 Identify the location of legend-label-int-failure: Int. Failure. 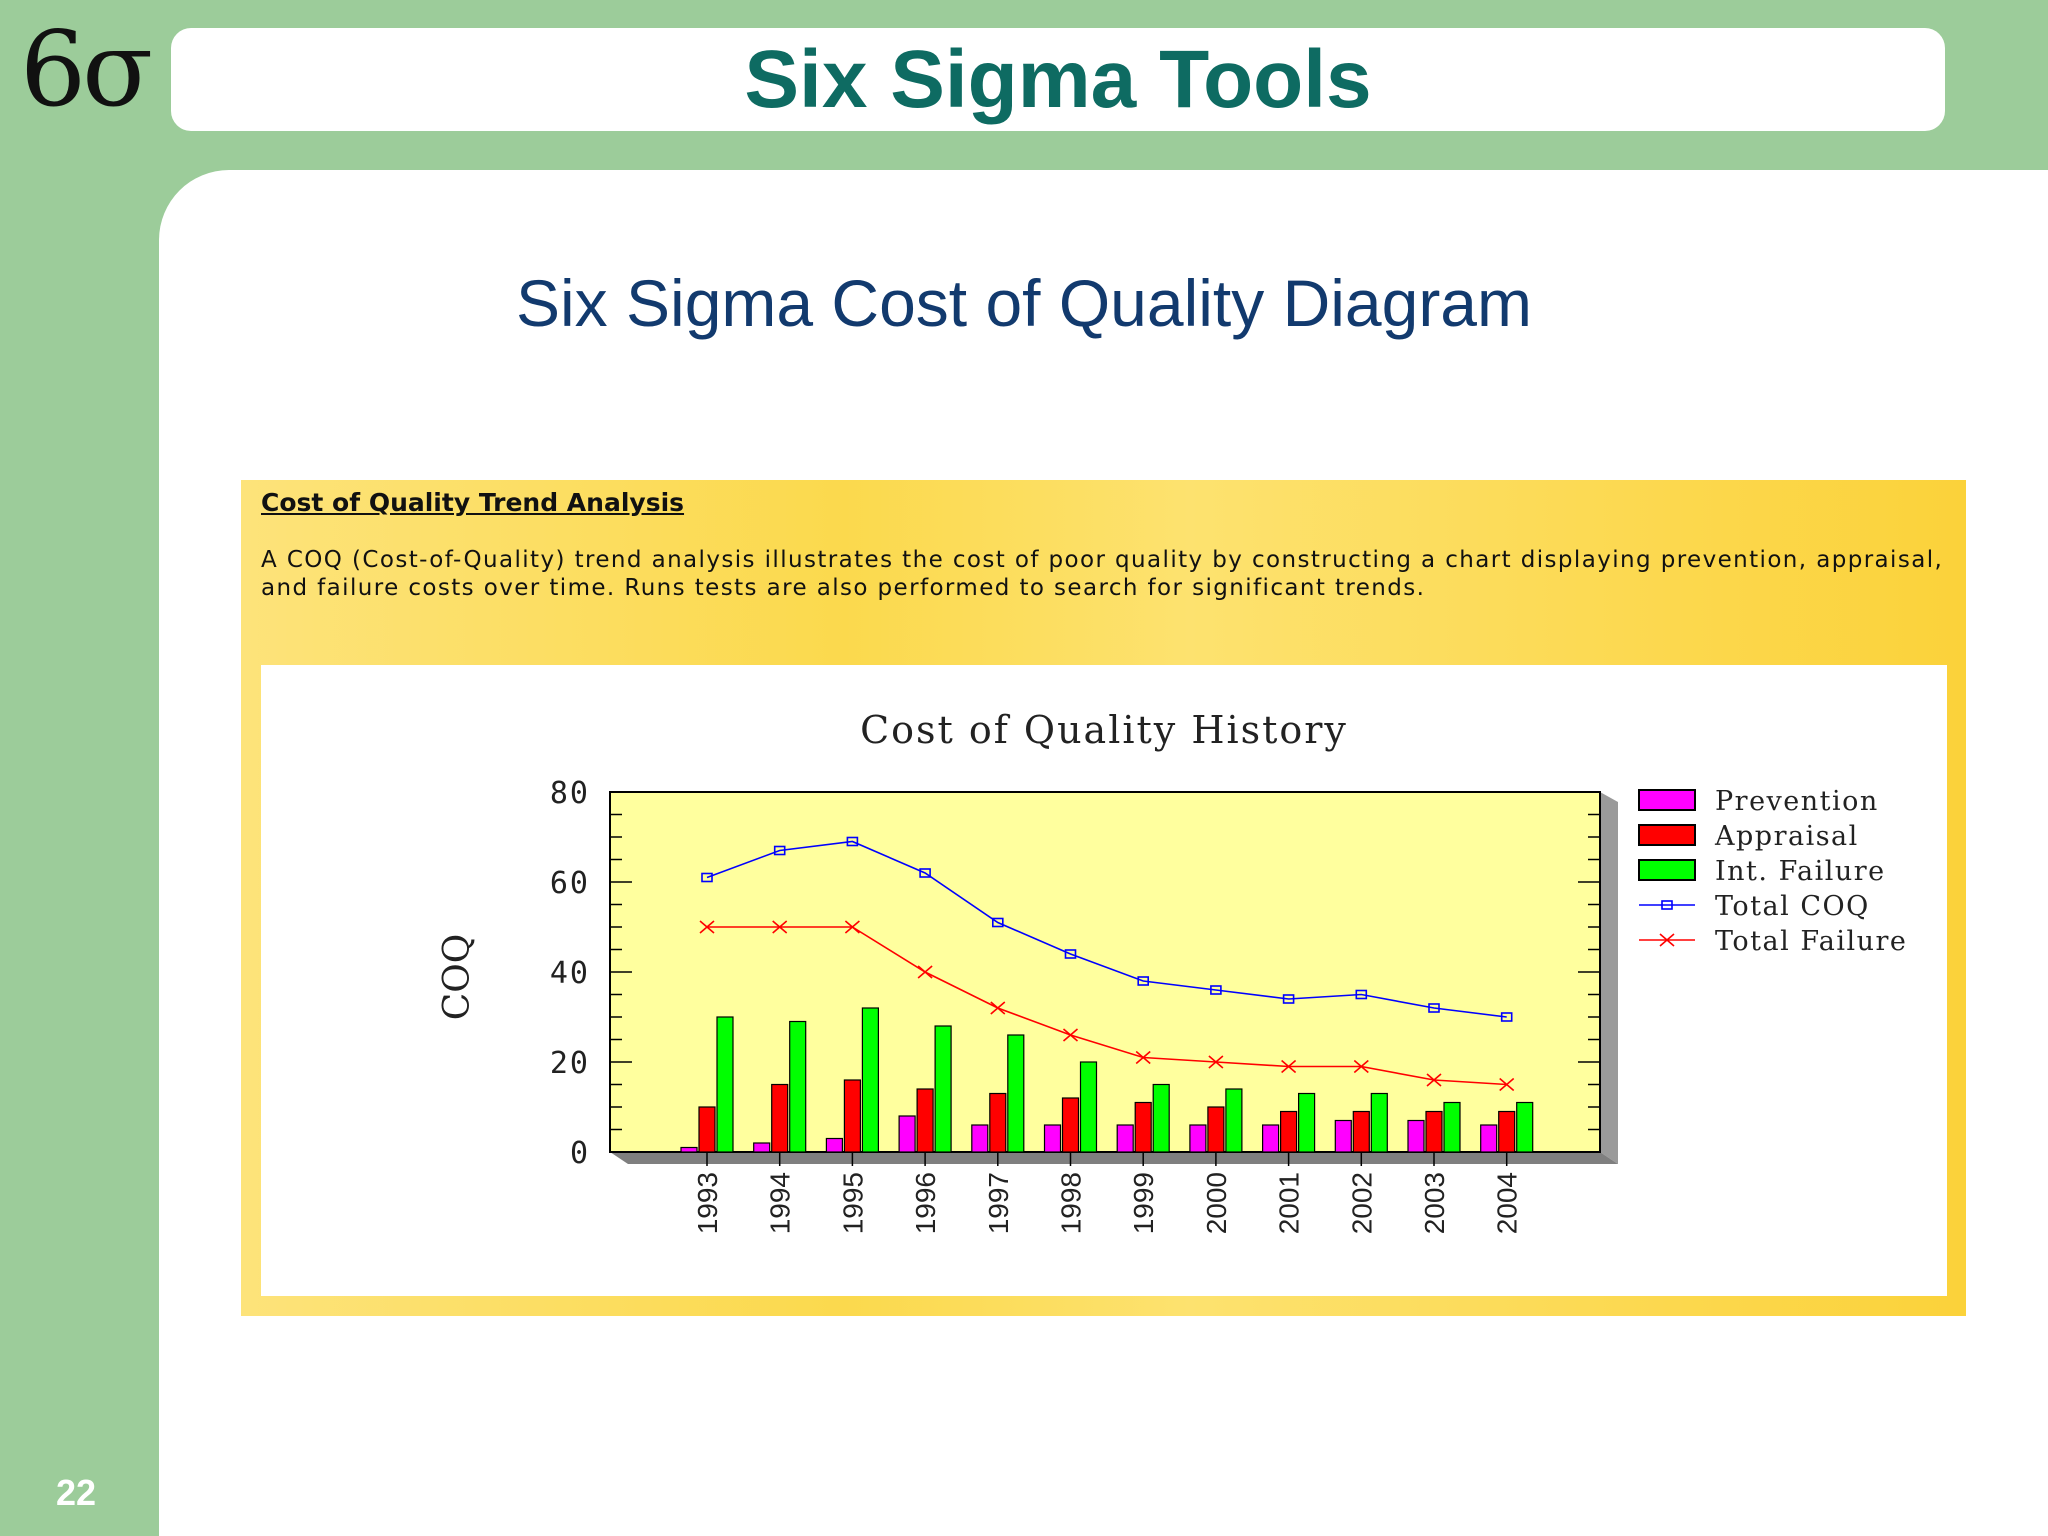
(1800, 871).